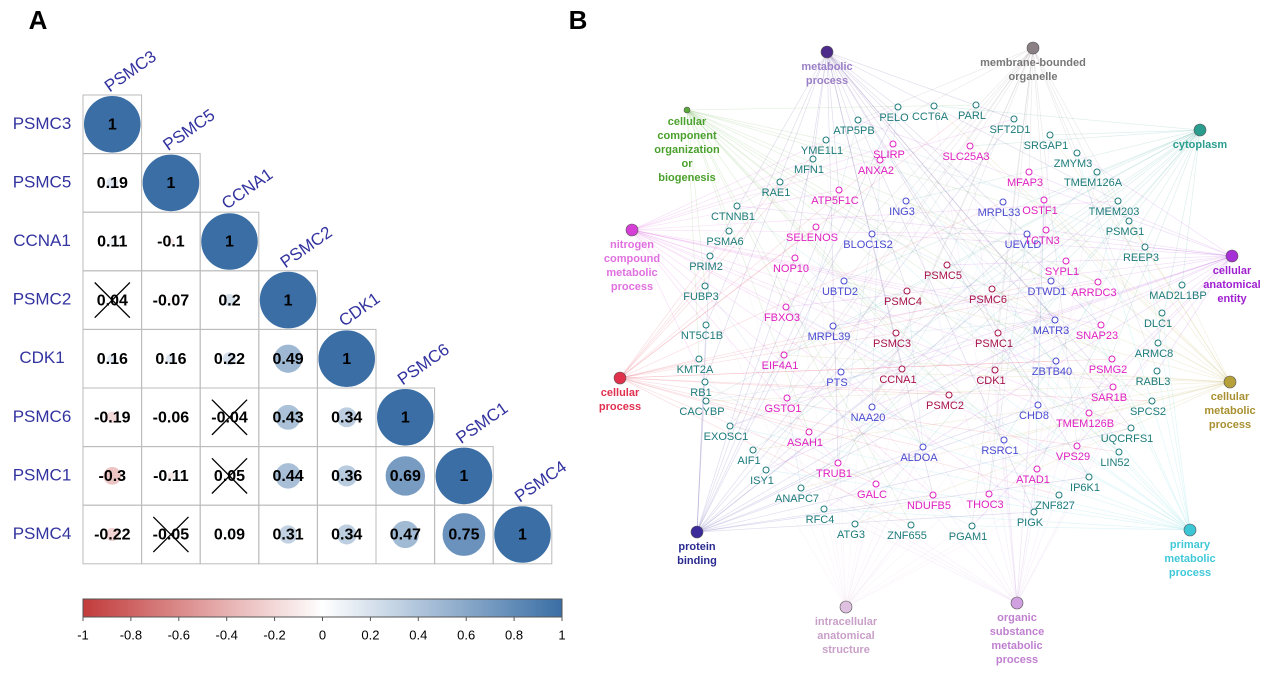 This screenshot has width=1266, height=676. I want to click on gene-label: ZBTB40, so click(1052, 372).